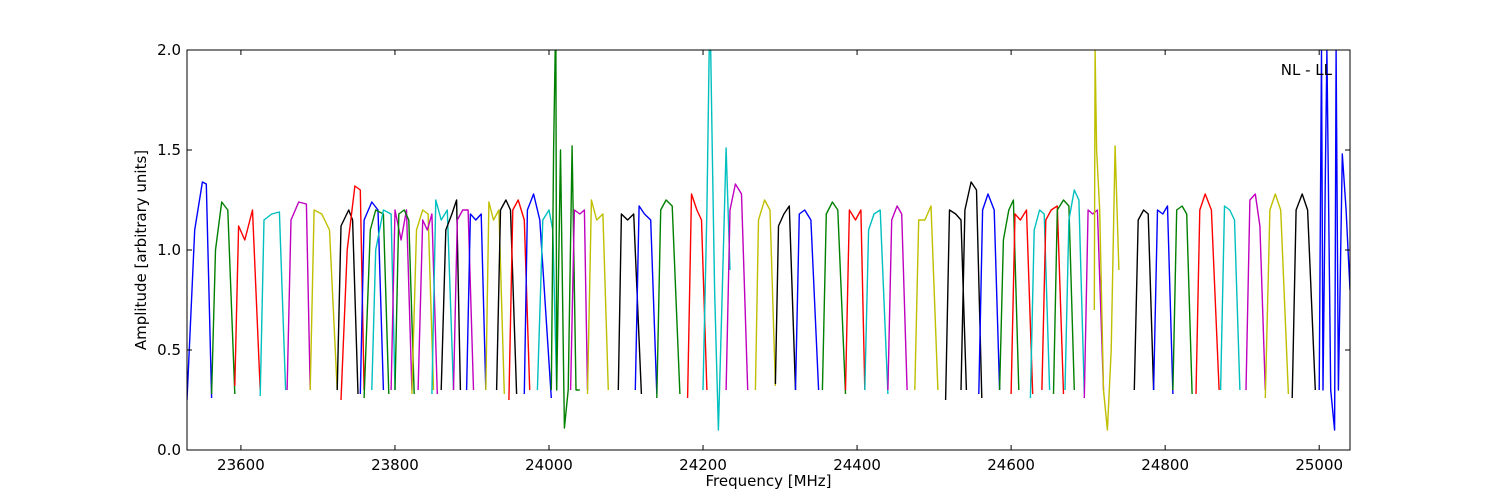  What do you see at coordinates (1165, 465) in the screenshot?
I see `x-tick-label: 24800` at bounding box center [1165, 465].